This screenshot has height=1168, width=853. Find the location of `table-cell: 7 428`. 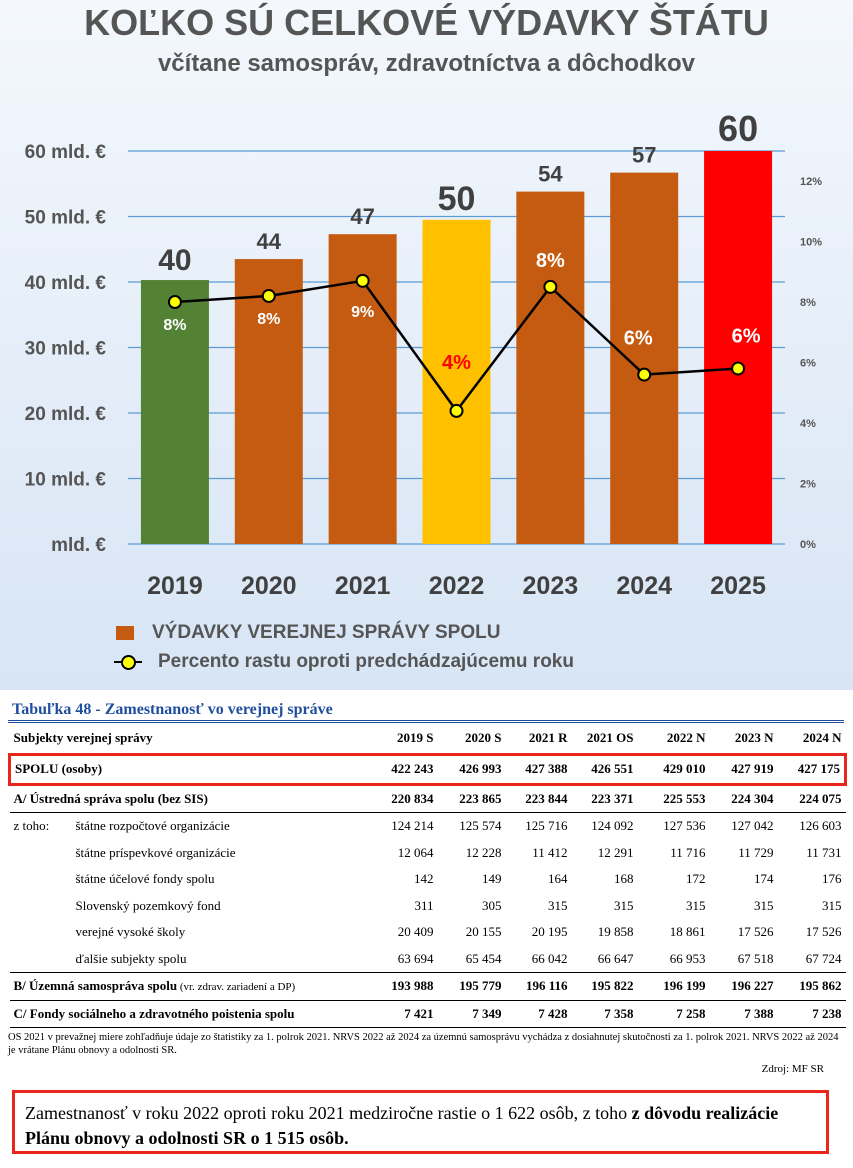

table-cell: 7 428 is located at coordinates (538, 1013).